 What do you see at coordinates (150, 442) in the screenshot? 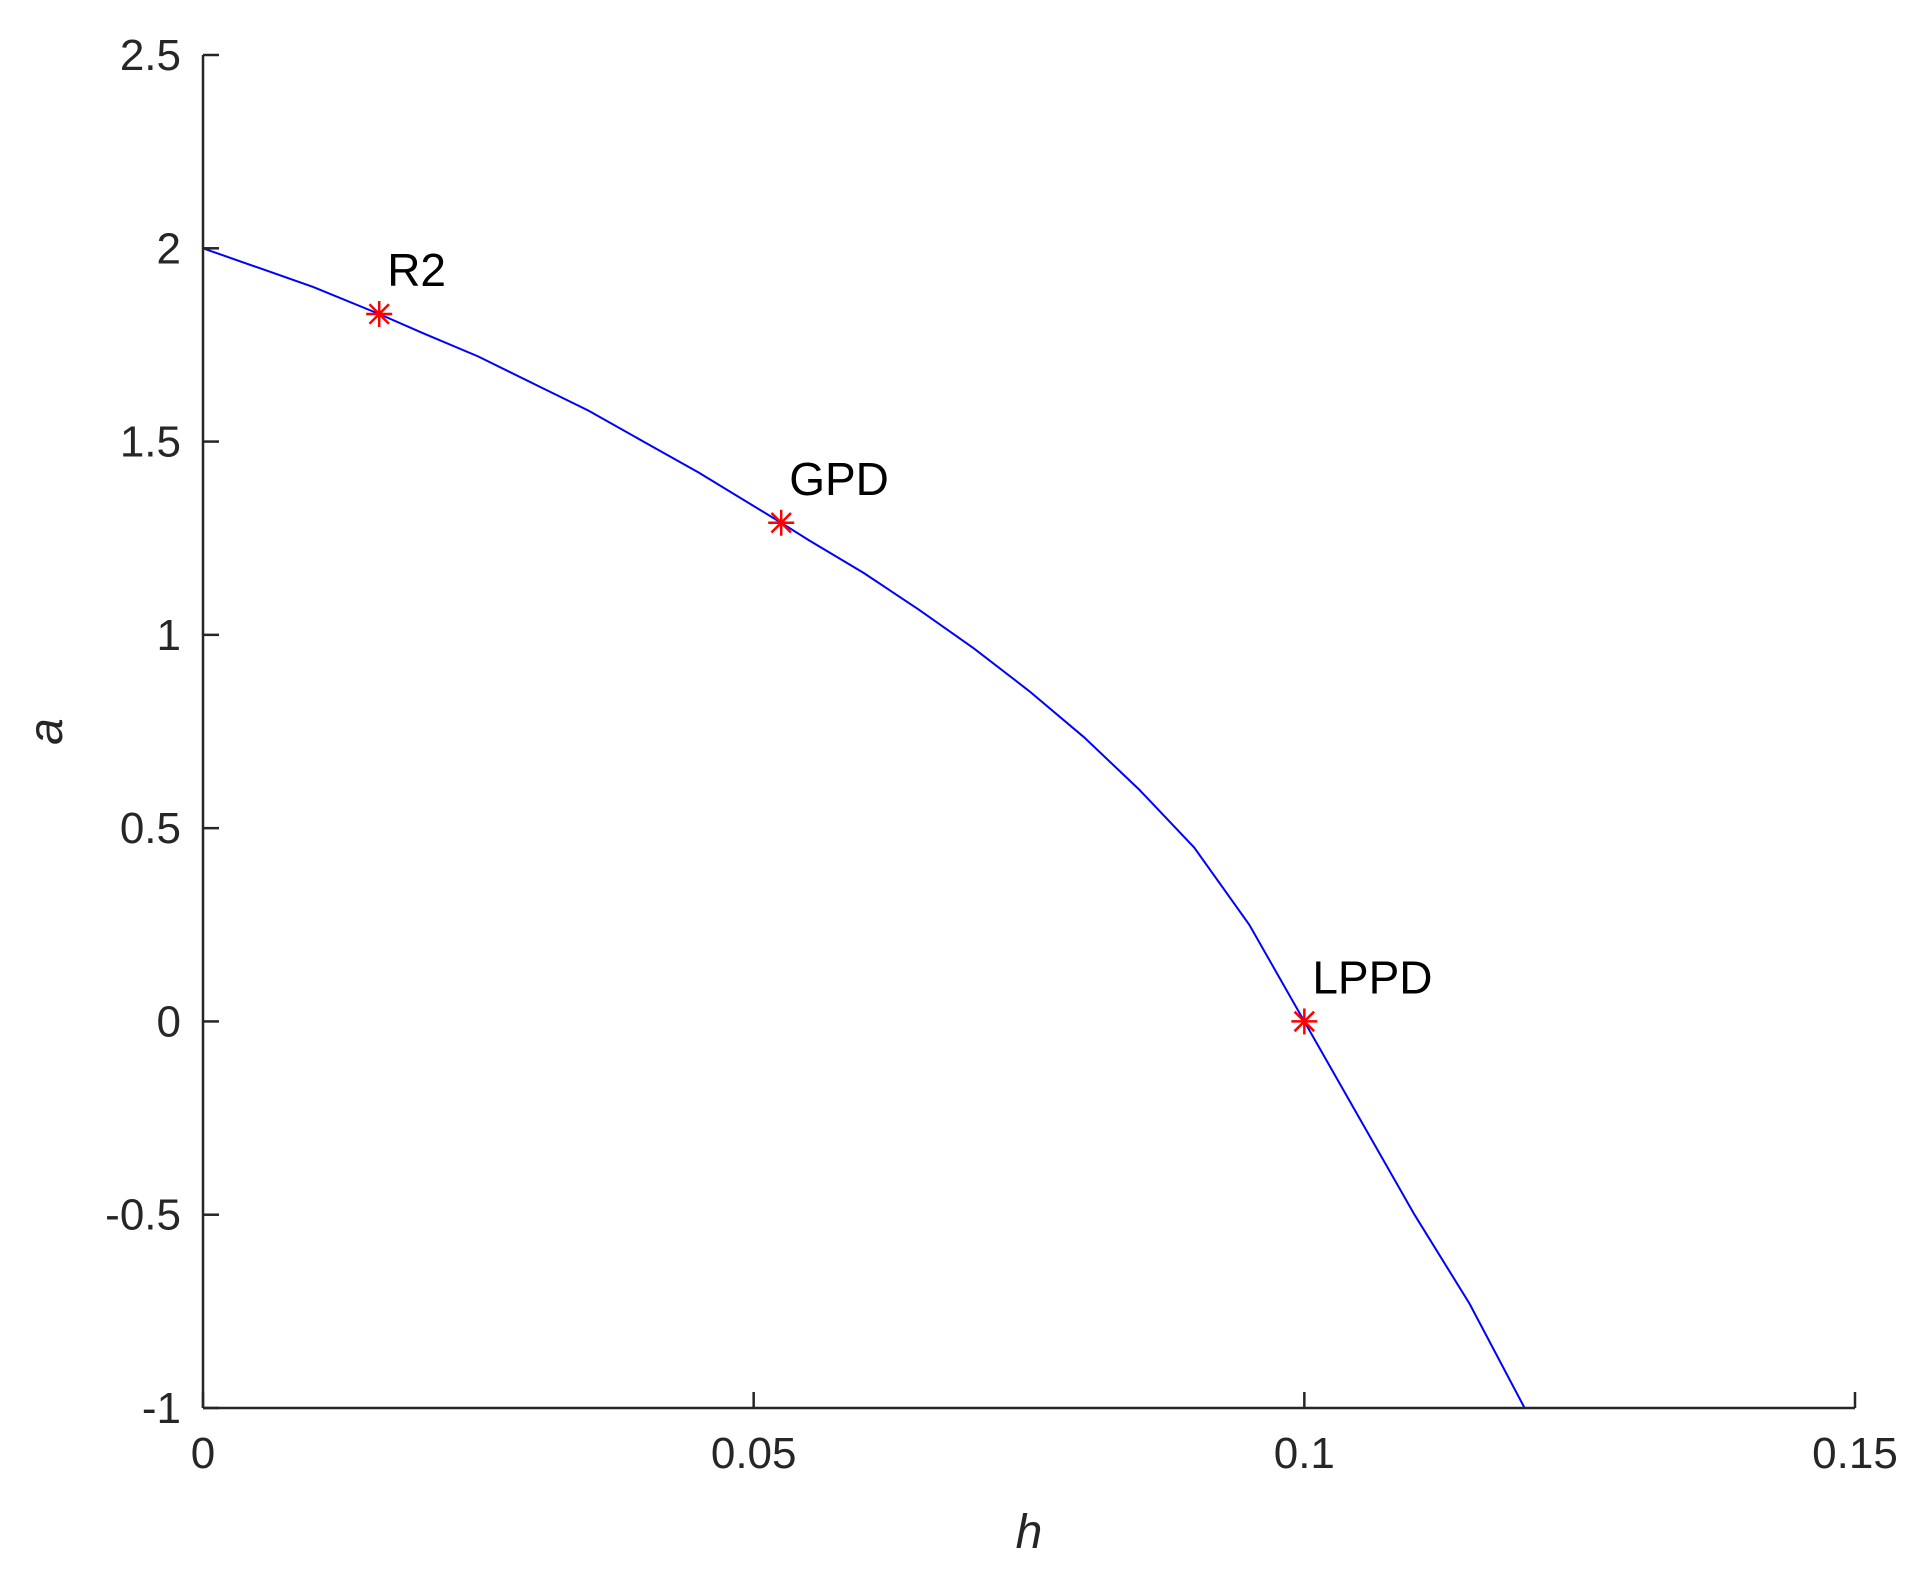
I see `y-tick-label: 1.5` at bounding box center [150, 442].